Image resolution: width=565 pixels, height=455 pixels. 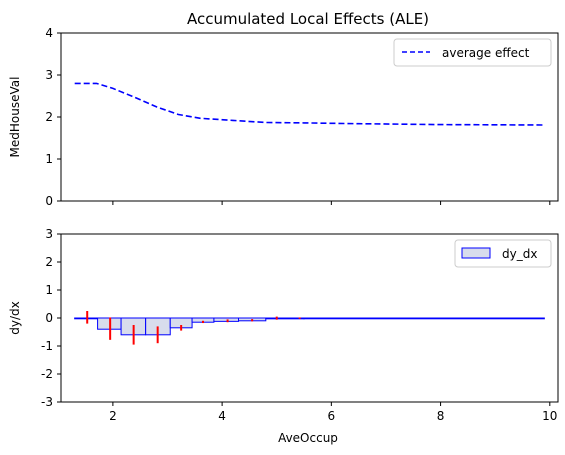 I want to click on y-tick-label: -3, so click(x=47, y=402).